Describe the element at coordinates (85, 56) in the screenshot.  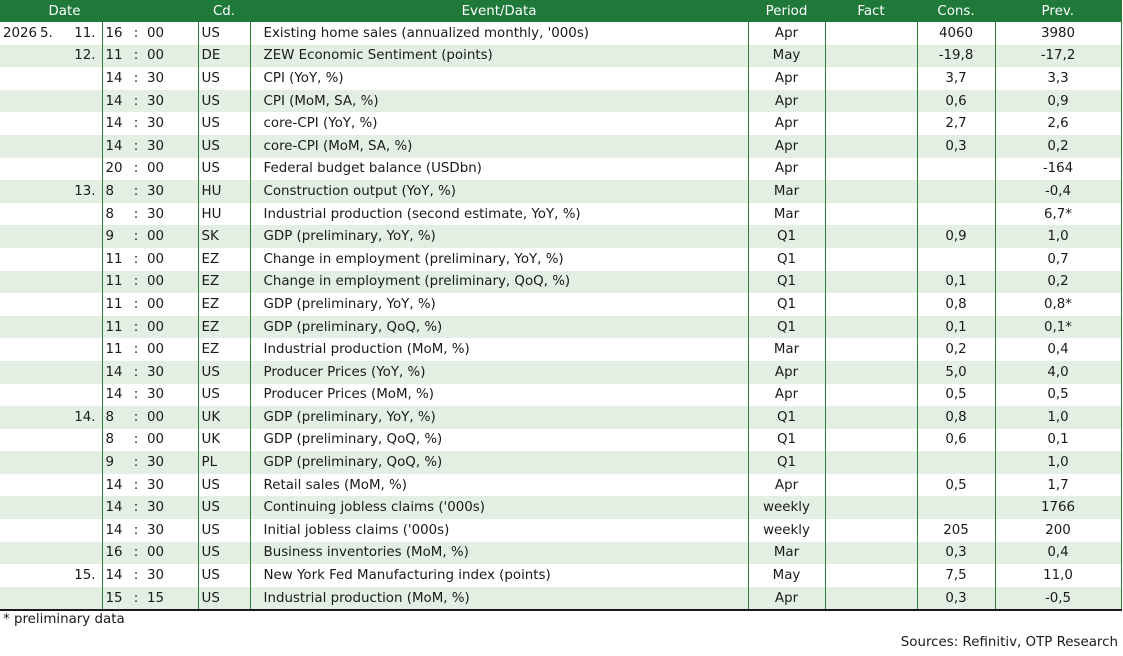
I see `date-day: 12.` at that location.